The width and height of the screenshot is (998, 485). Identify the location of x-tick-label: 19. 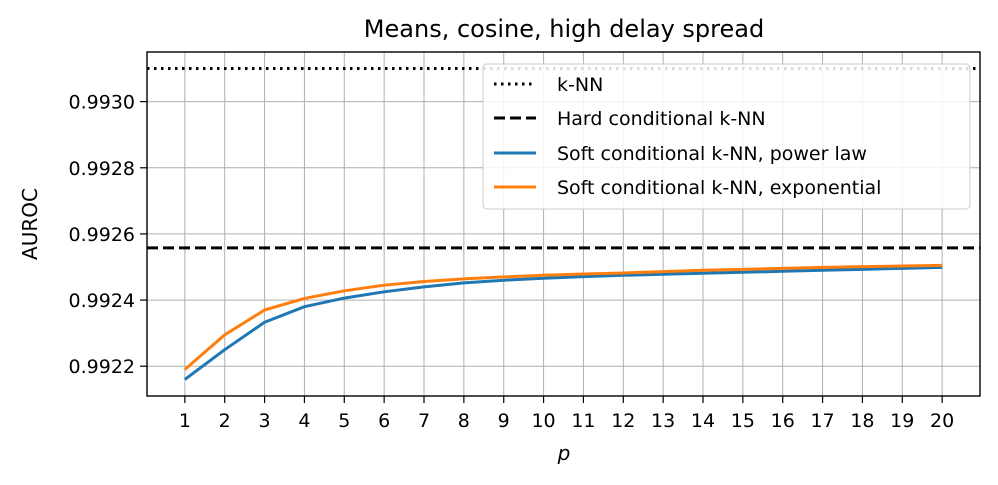
(902, 421).